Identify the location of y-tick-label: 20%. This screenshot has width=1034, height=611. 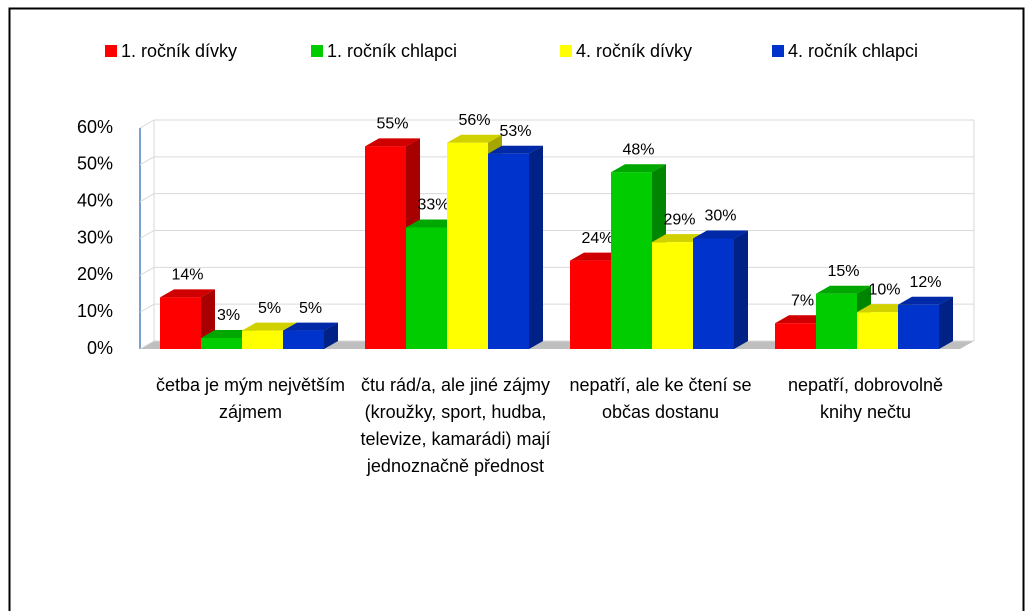
(95, 274).